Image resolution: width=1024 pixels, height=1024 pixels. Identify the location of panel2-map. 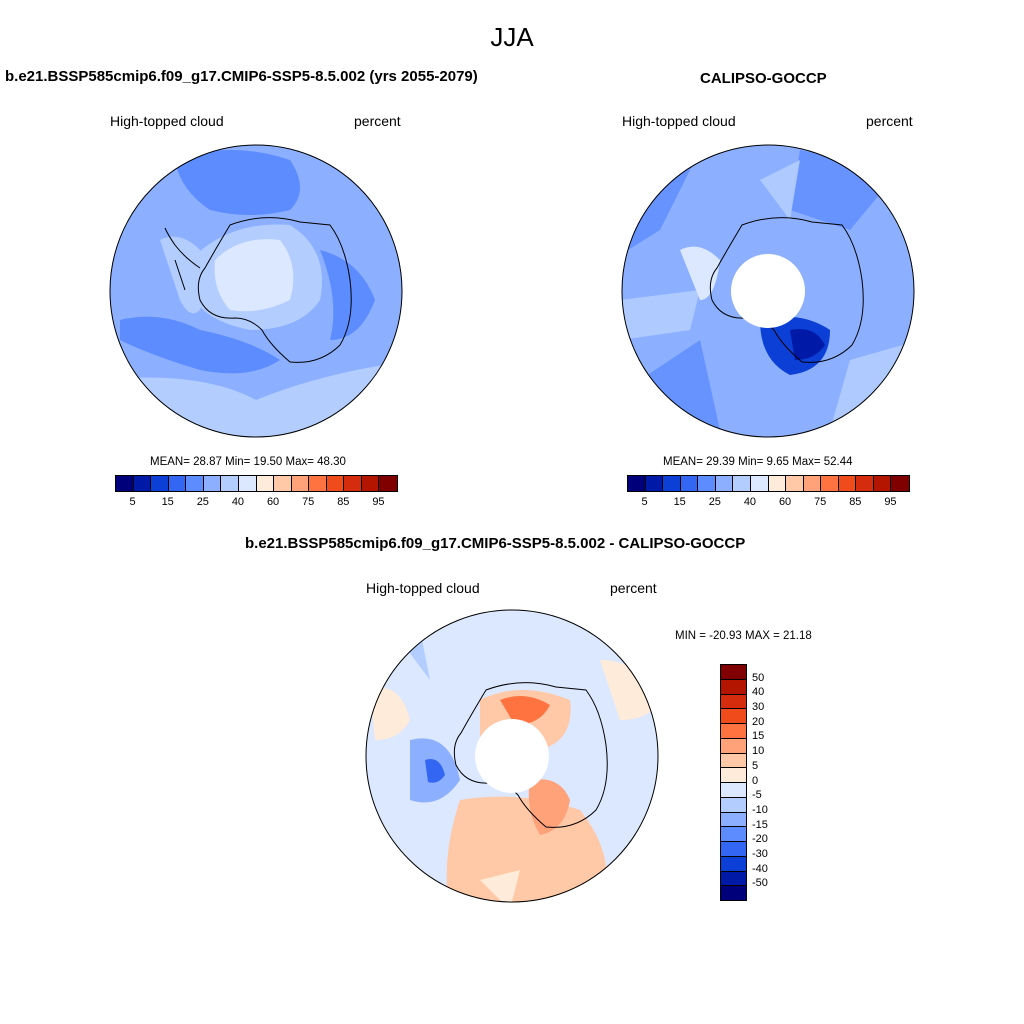
(768, 291).